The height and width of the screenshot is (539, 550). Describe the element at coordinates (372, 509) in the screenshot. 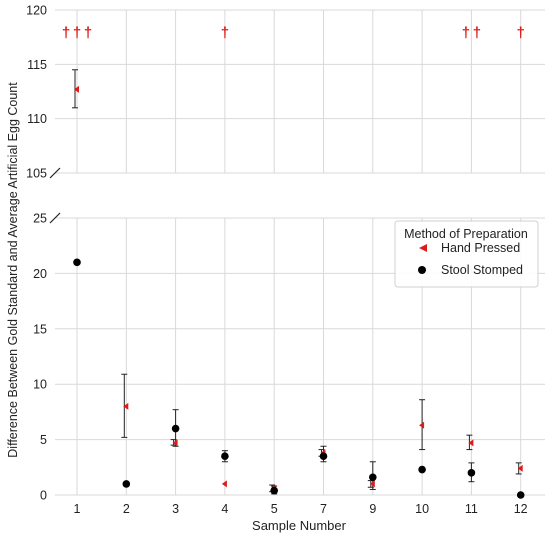

I see `x-tick-label: 9` at that location.